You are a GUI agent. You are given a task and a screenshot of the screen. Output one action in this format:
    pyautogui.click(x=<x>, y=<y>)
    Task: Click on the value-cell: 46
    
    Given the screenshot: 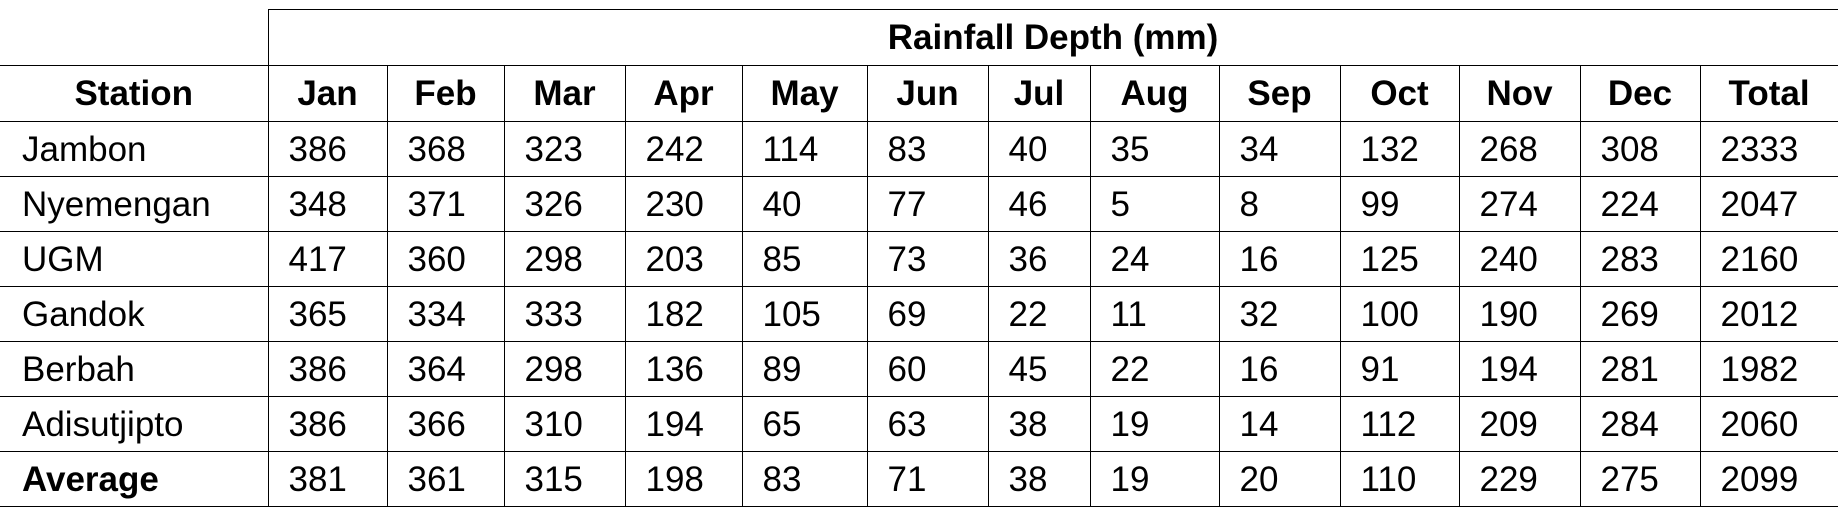 What is the action you would take?
    pyautogui.click(x=1039, y=204)
    